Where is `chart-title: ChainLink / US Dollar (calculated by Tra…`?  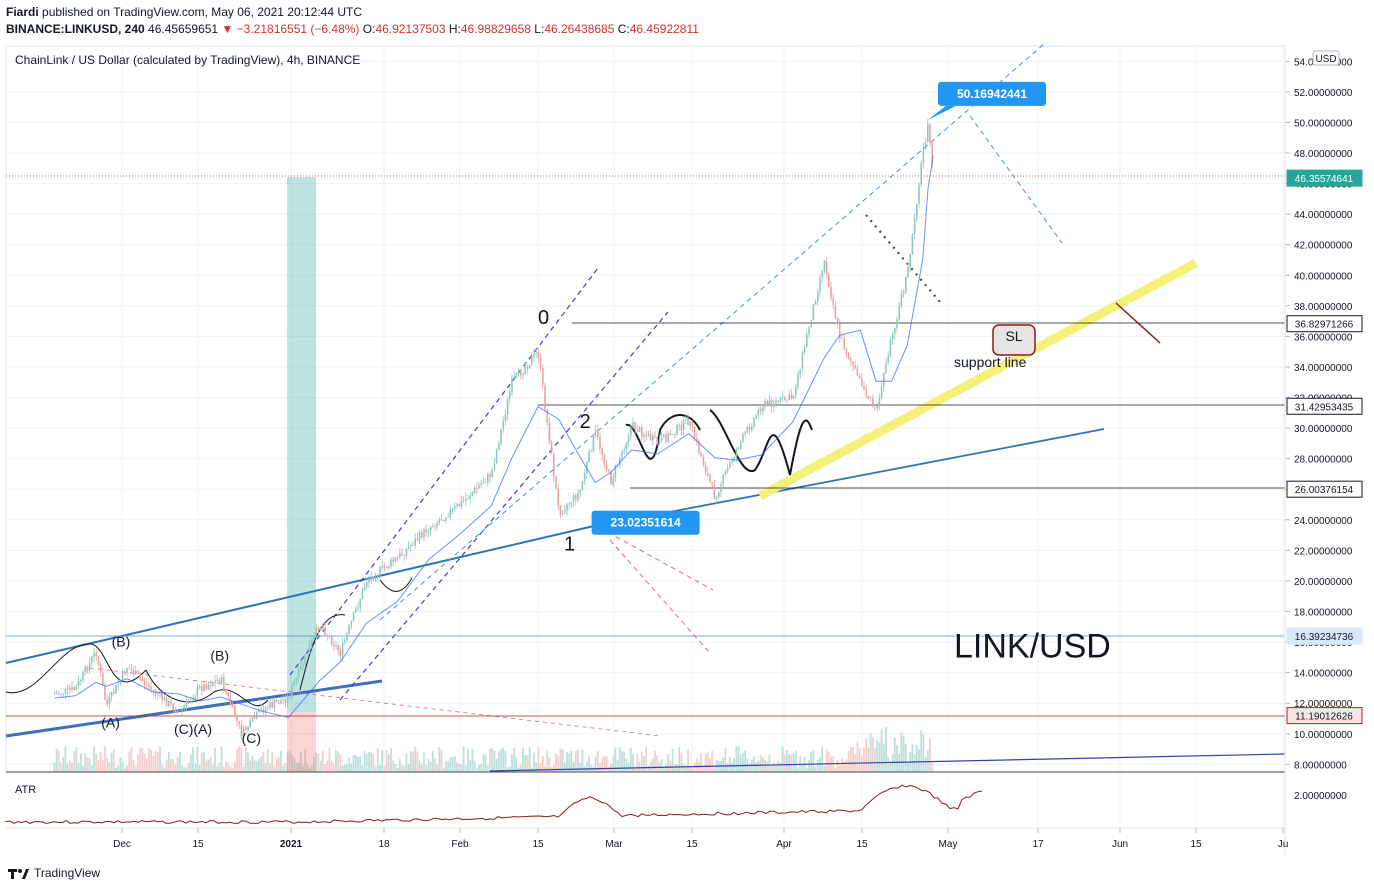 chart-title: ChainLink / US Dollar (calculated by Tra… is located at coordinates (187, 60).